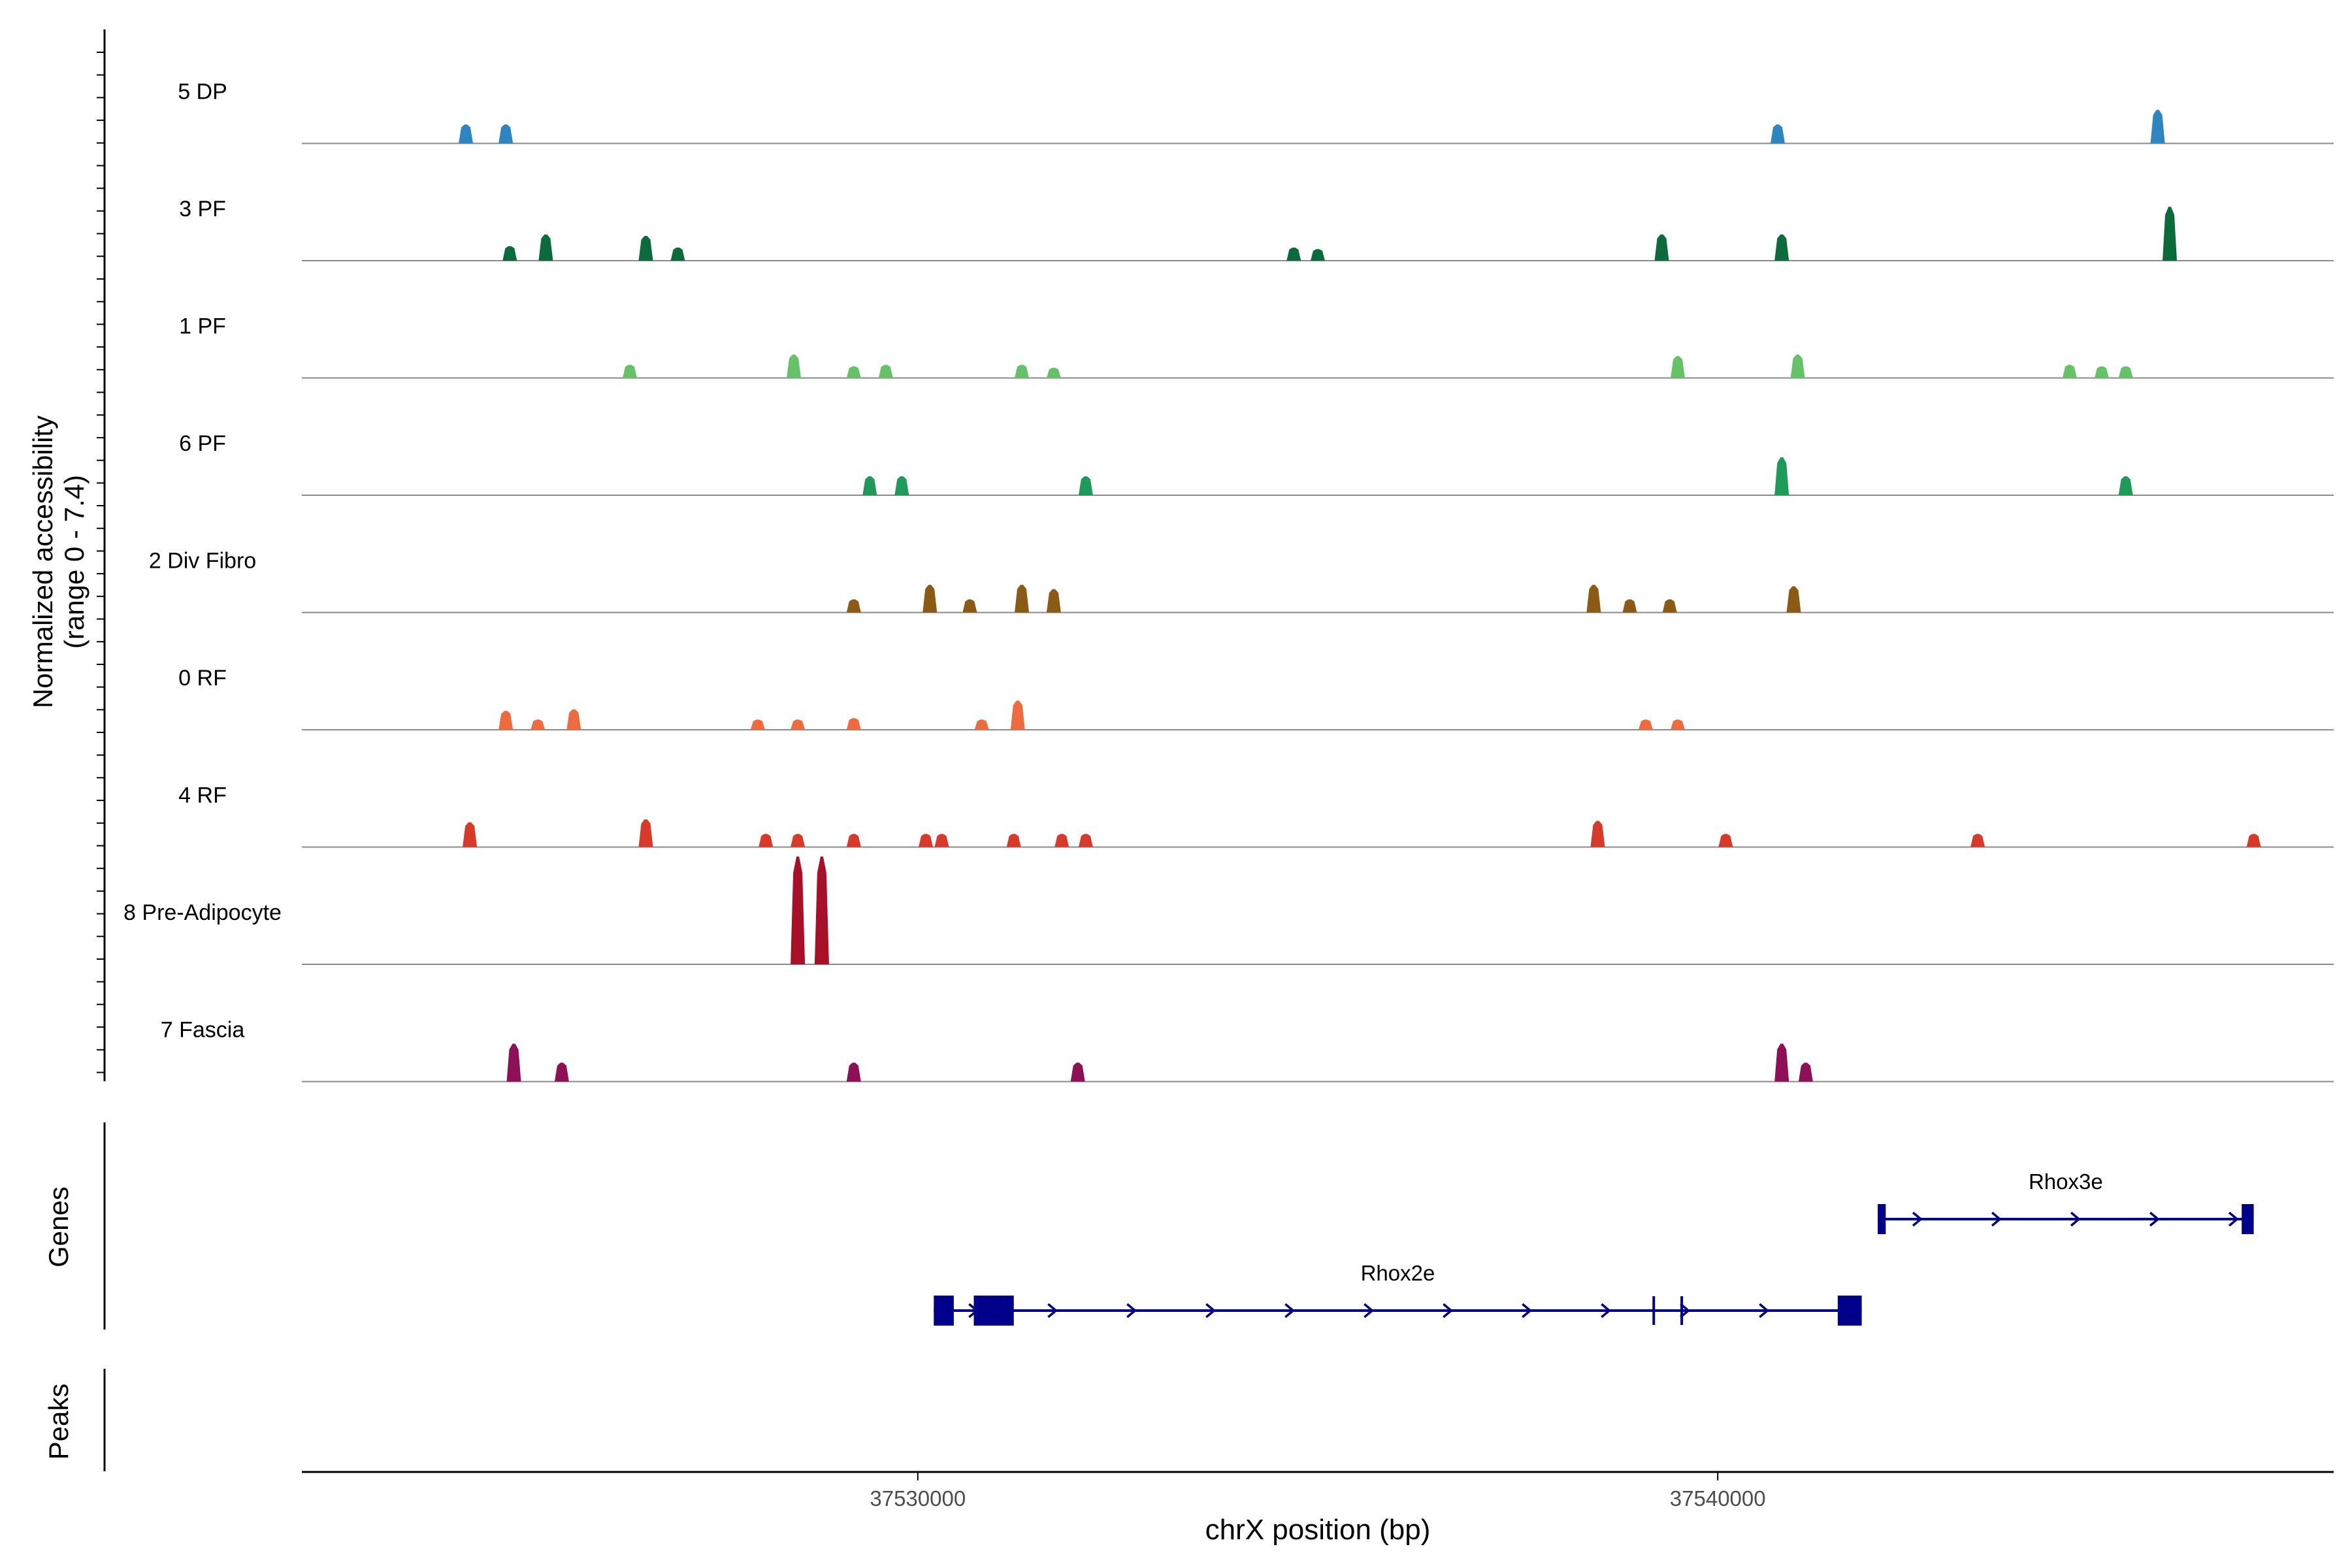 The width and height of the screenshot is (2352, 1568). What do you see at coordinates (202, 209) in the screenshot?
I see `track-label-3-pf: 3 PF` at bounding box center [202, 209].